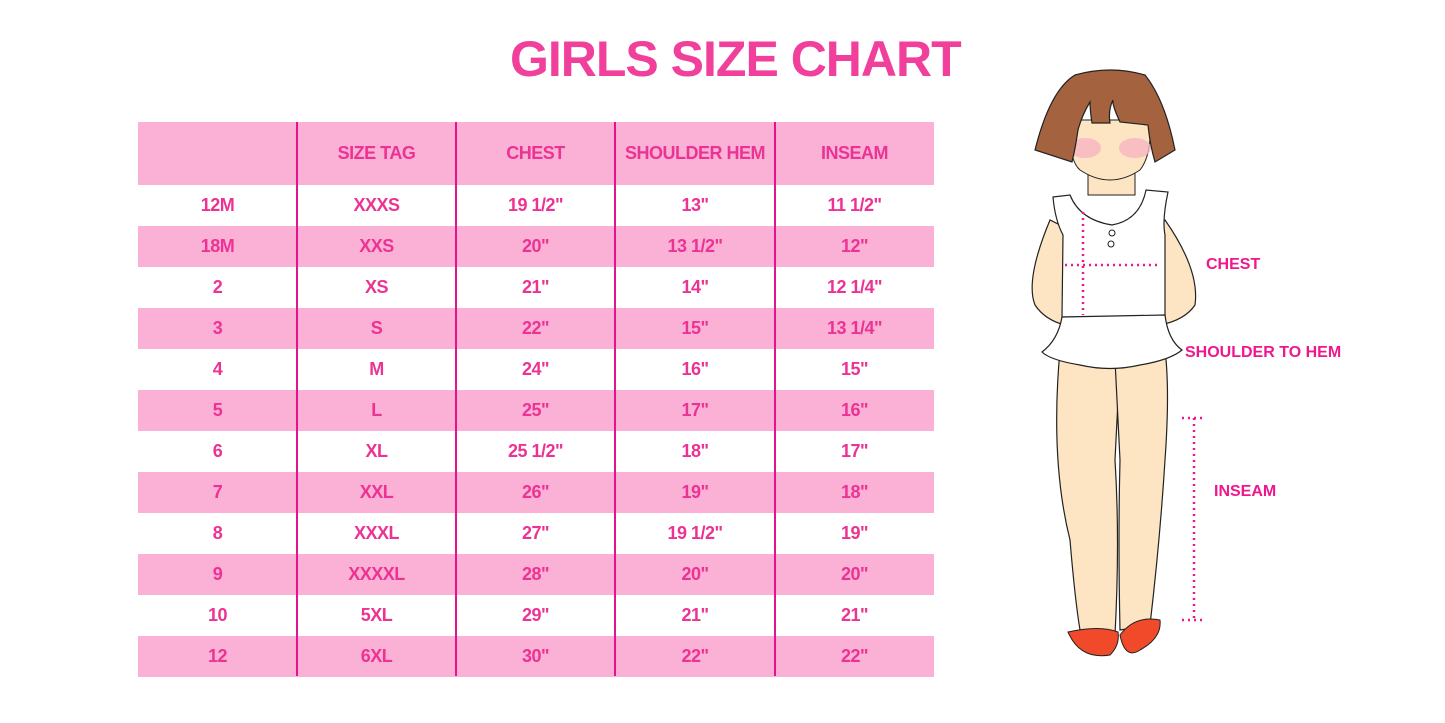 The image size is (1445, 723). Describe the element at coordinates (217, 574) in the screenshot. I see `table-cell: 9` at that location.